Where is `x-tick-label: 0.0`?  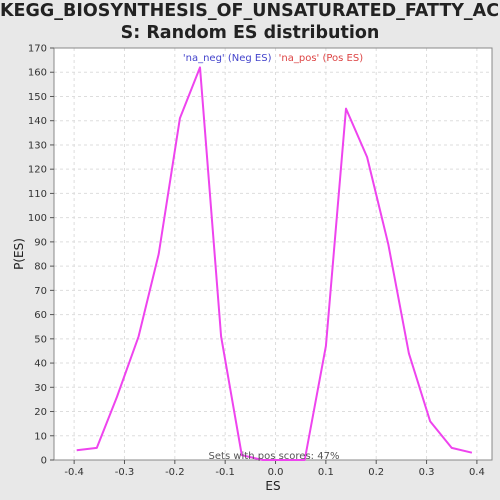
x-tick-label: 0.0 is located at coordinates (276, 472).